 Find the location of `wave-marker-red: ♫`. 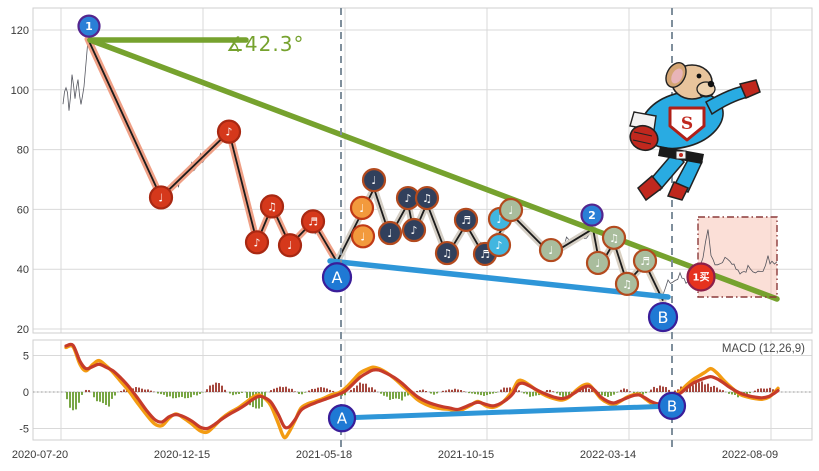

wave-marker-red: ♫ is located at coordinates (272, 206).